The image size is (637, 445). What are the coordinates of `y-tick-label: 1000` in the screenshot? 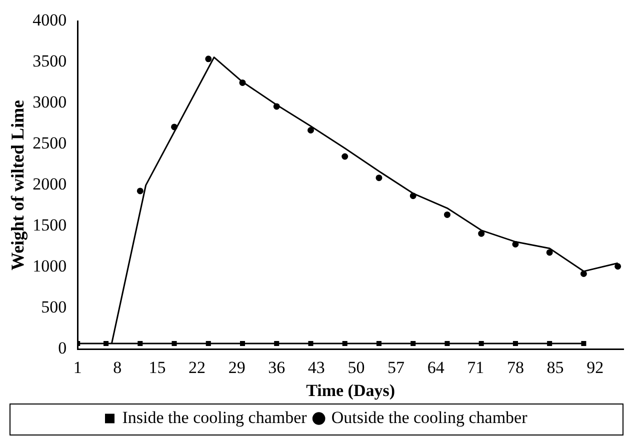 It's located at (49, 266).